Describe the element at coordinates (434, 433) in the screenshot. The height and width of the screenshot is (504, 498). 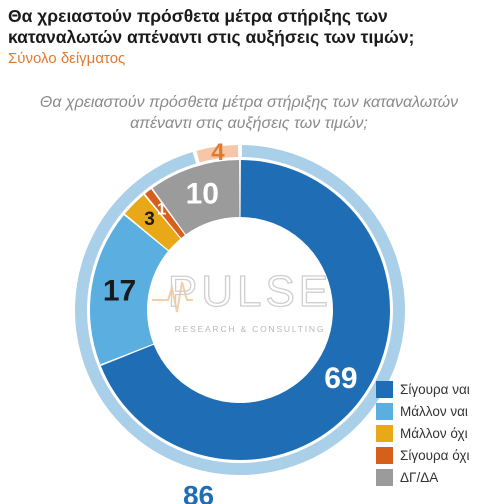
I see `legend-label: Μάλλον όχι` at that location.